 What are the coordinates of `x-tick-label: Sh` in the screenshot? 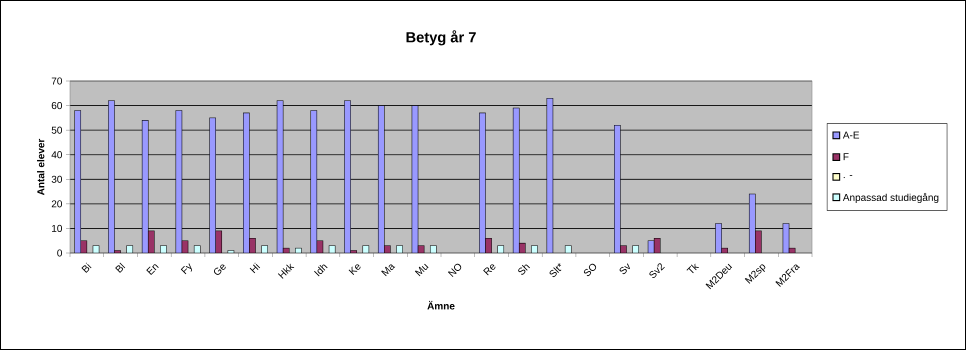 It's located at (524, 269).